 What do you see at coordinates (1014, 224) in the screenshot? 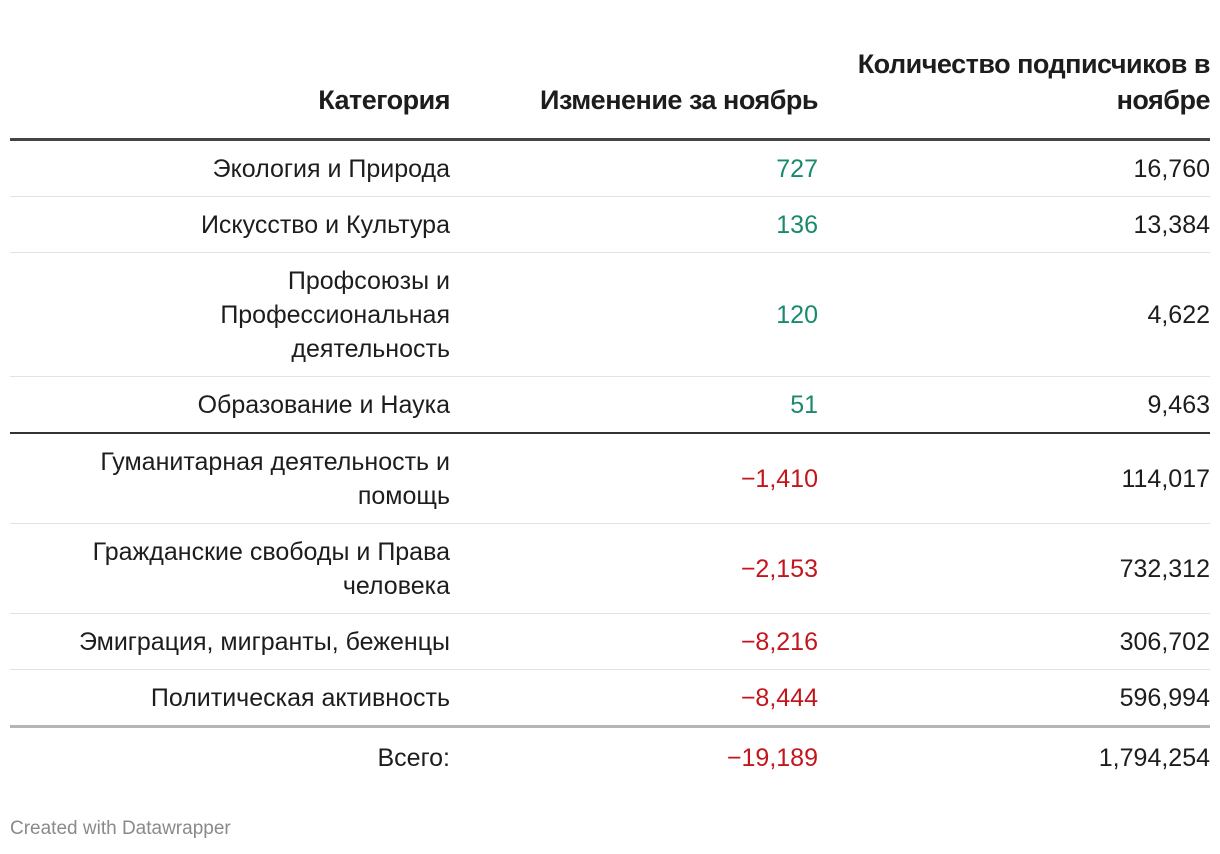
I see `subscribers-cell: 13,384` at bounding box center [1014, 224].